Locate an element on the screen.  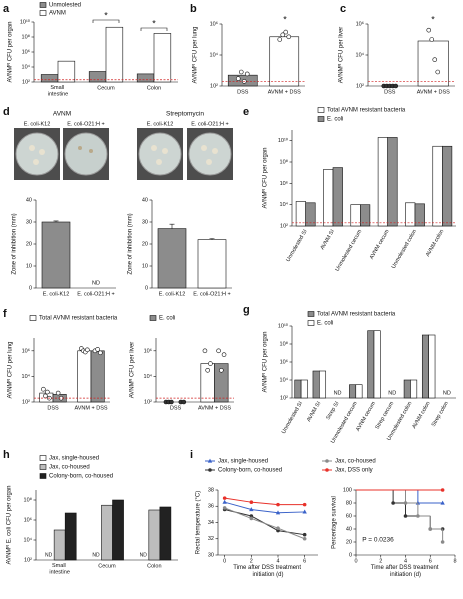
y-axis-label: AVNMᴿ CFU per liver is located at coordinates (132, 370).